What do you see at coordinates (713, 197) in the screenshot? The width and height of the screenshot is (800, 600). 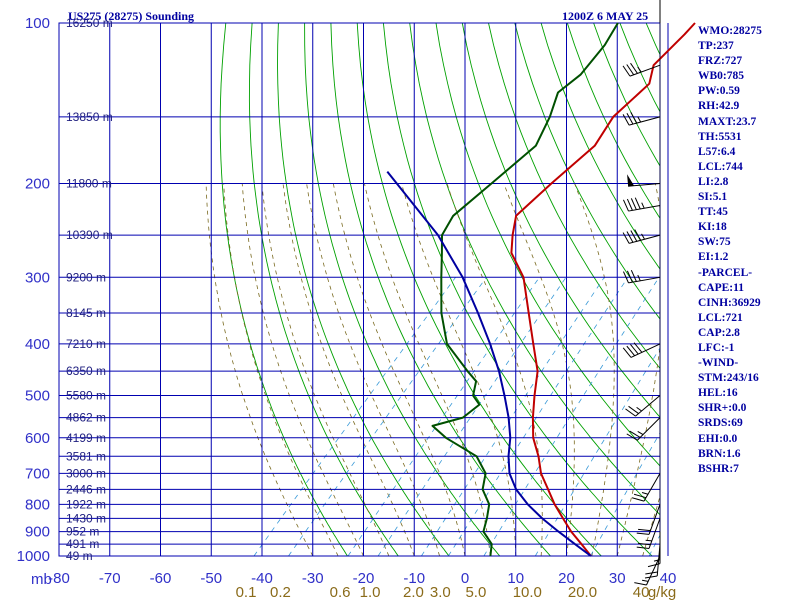 I see `index-item: SI:5.1` at bounding box center [713, 197].